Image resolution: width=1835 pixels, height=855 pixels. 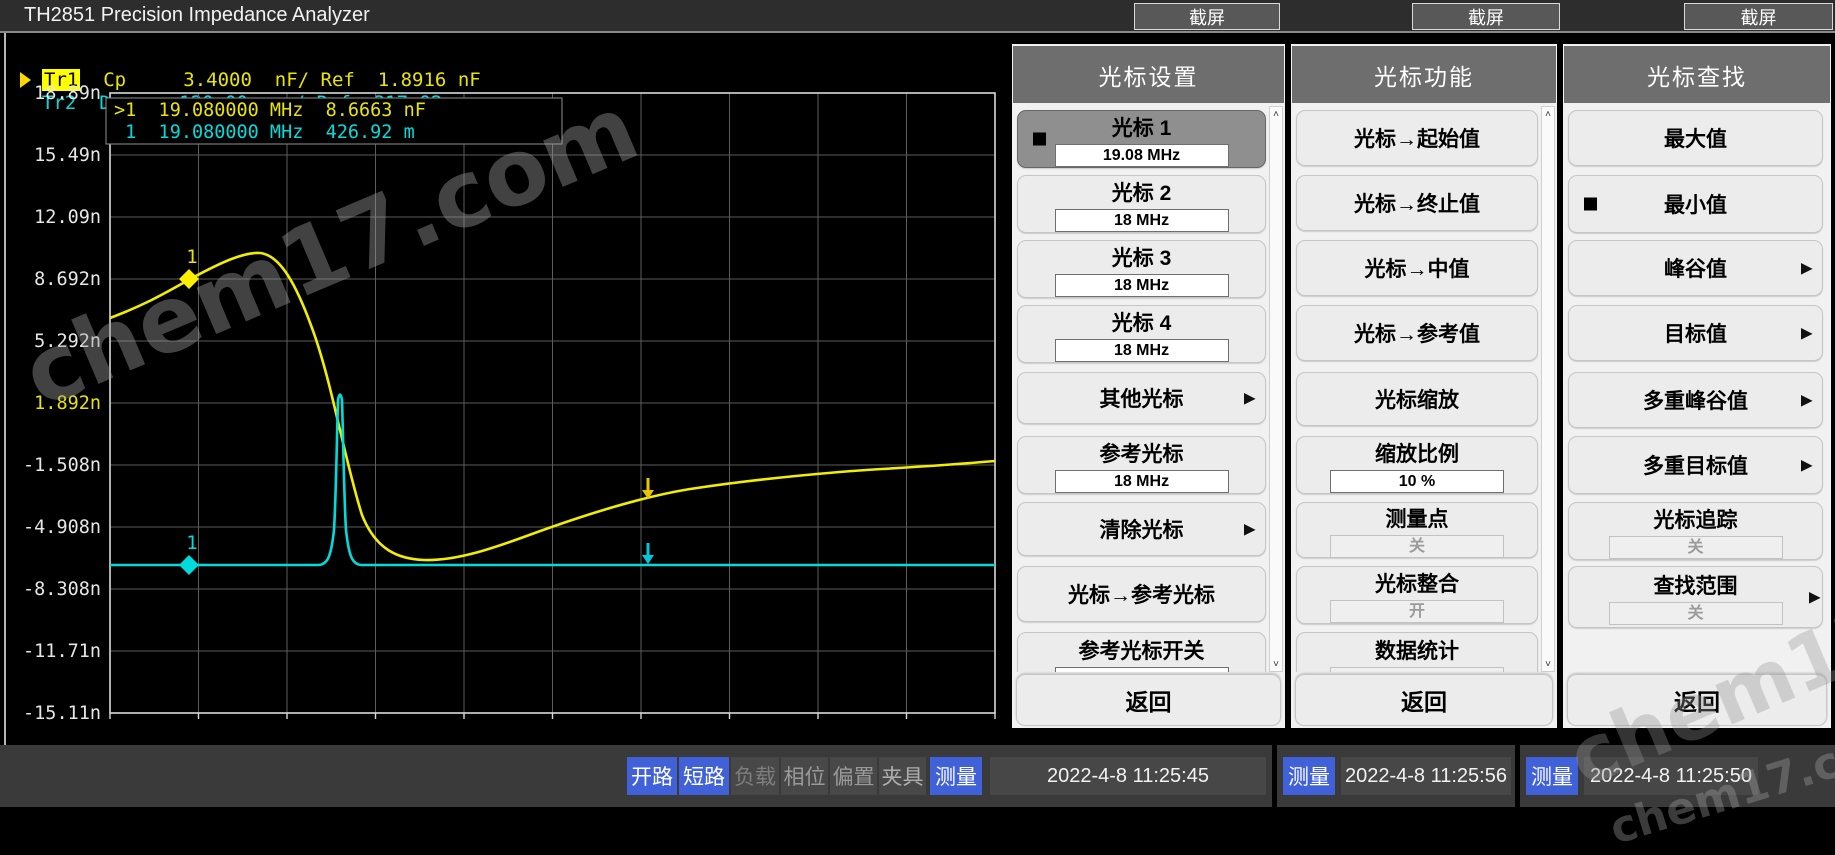 I want to click on marker-3-button: 光标 3 18 MHz, so click(x=1141, y=269).